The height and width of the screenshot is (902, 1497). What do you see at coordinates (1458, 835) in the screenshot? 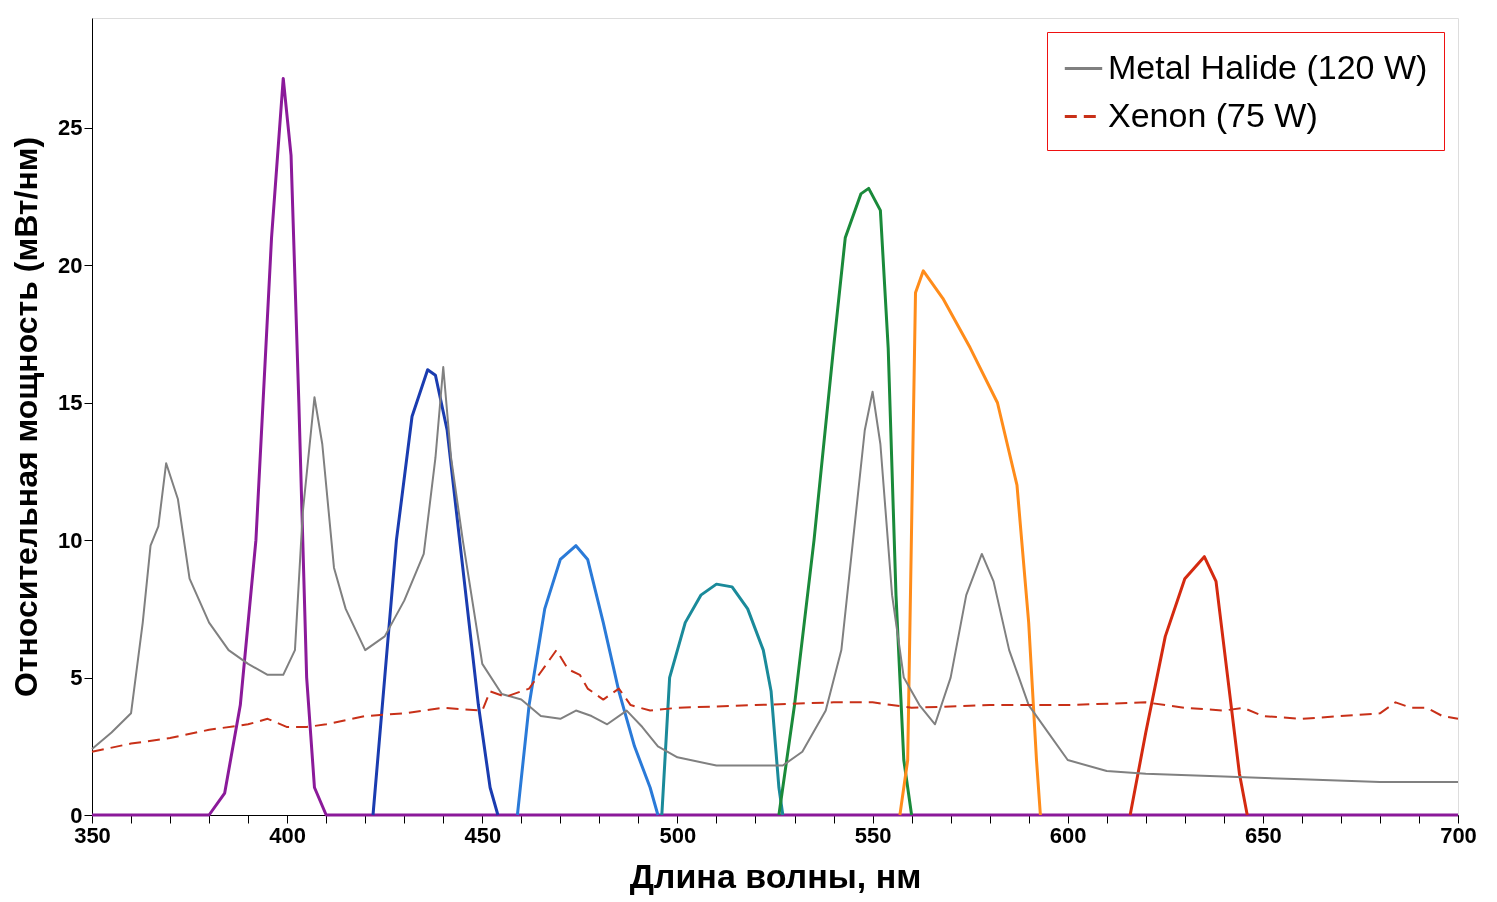
I see `x-tick-label: 700` at bounding box center [1458, 835].